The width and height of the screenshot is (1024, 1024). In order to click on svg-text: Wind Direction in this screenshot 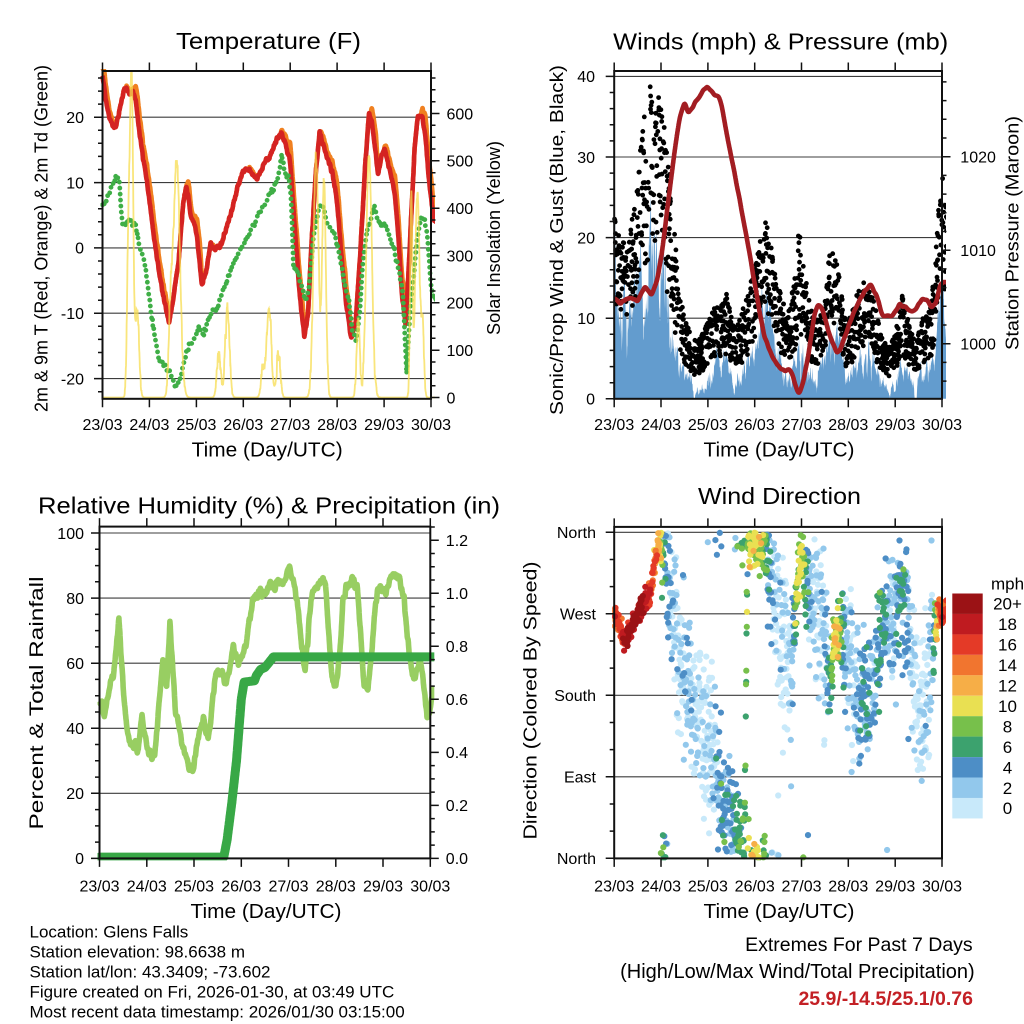, I will do `click(779, 496)`.